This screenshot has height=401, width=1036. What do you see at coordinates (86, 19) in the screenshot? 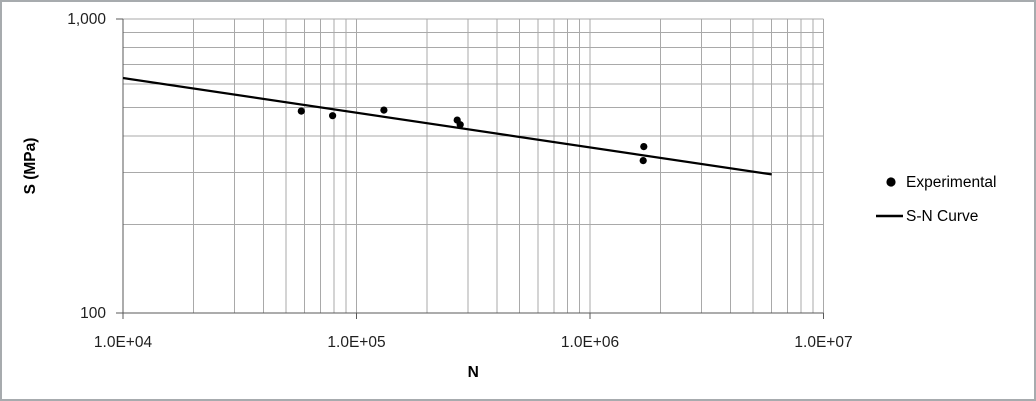
I see `y-tick-label: 1,000` at bounding box center [86, 19].